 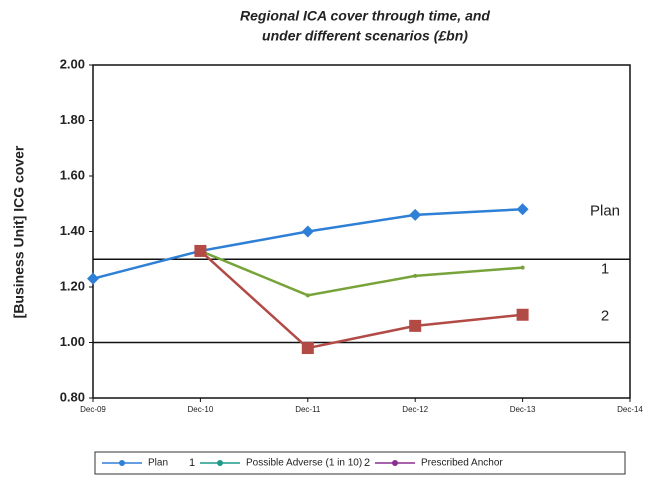 I want to click on x-tick-label: Dec-11, so click(x=308, y=409).